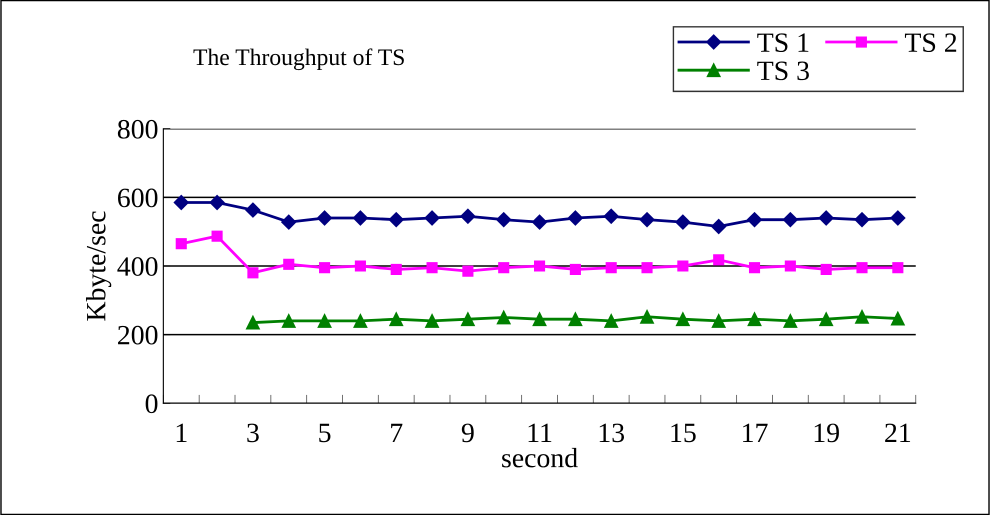 Image resolution: width=990 pixels, height=515 pixels. What do you see at coordinates (99, 266) in the screenshot?
I see `y-axis-title: Kbyte/sec` at bounding box center [99, 266].